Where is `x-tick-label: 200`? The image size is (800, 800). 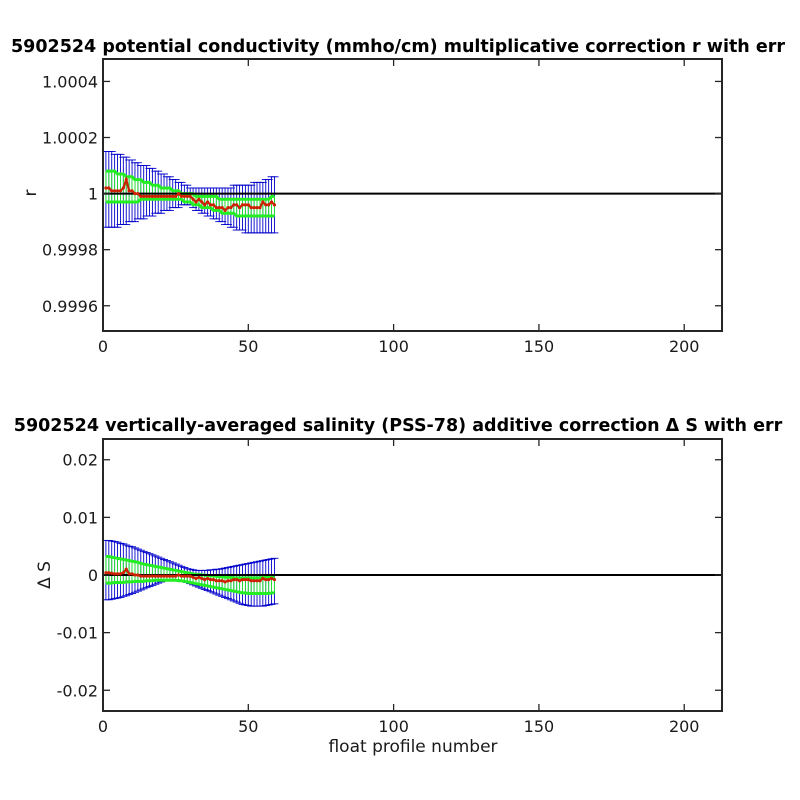
x-tick-label: 200 is located at coordinates (684, 726).